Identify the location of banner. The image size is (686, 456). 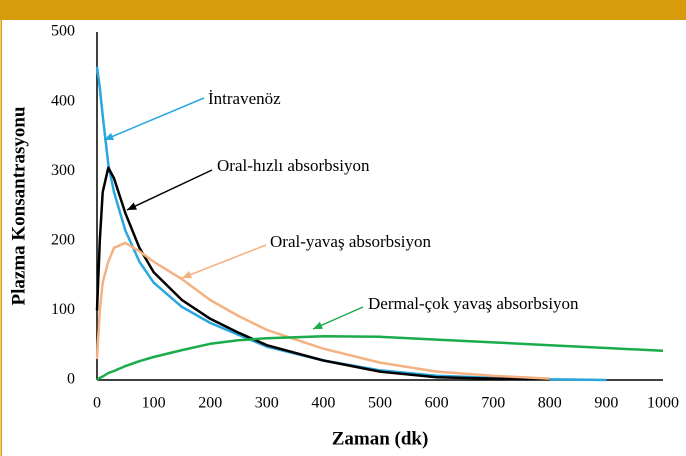
(343, 10).